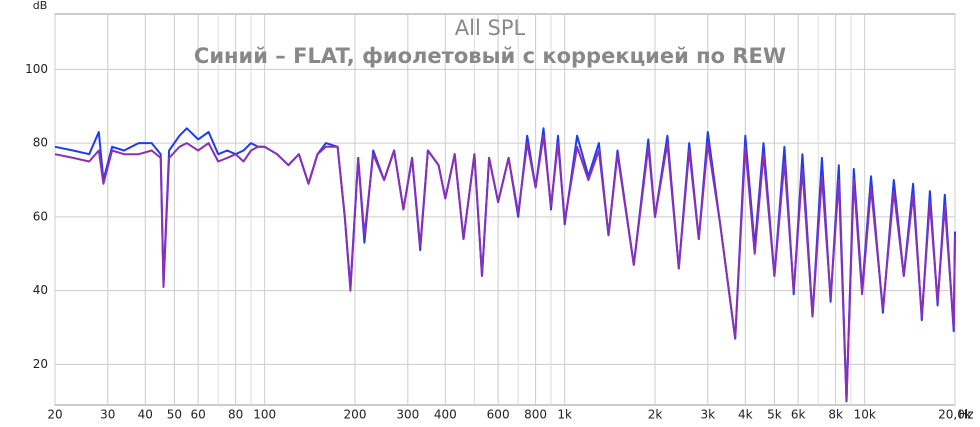 This screenshot has width=980, height=427. What do you see at coordinates (655, 415) in the screenshot?
I see `x-tick-label: 2k` at bounding box center [655, 415].